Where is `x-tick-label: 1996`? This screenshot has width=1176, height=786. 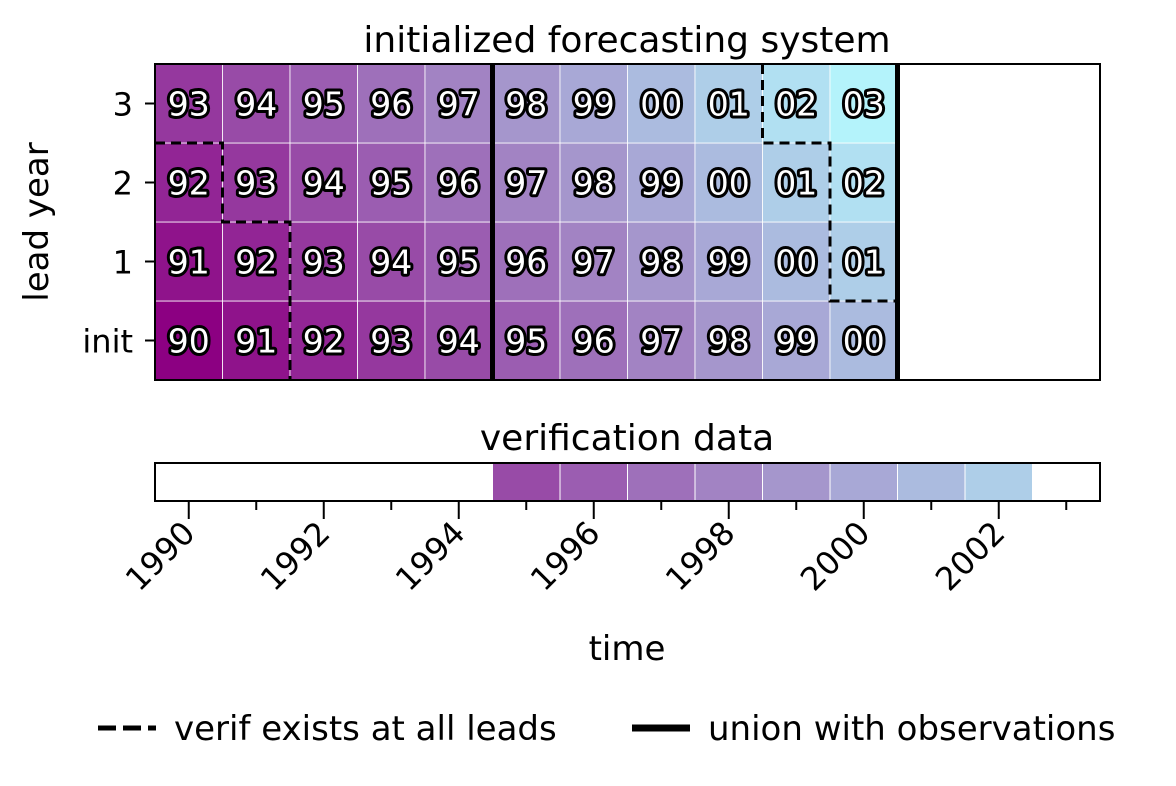
x-tick-label: 1996 is located at coordinates (565, 556).